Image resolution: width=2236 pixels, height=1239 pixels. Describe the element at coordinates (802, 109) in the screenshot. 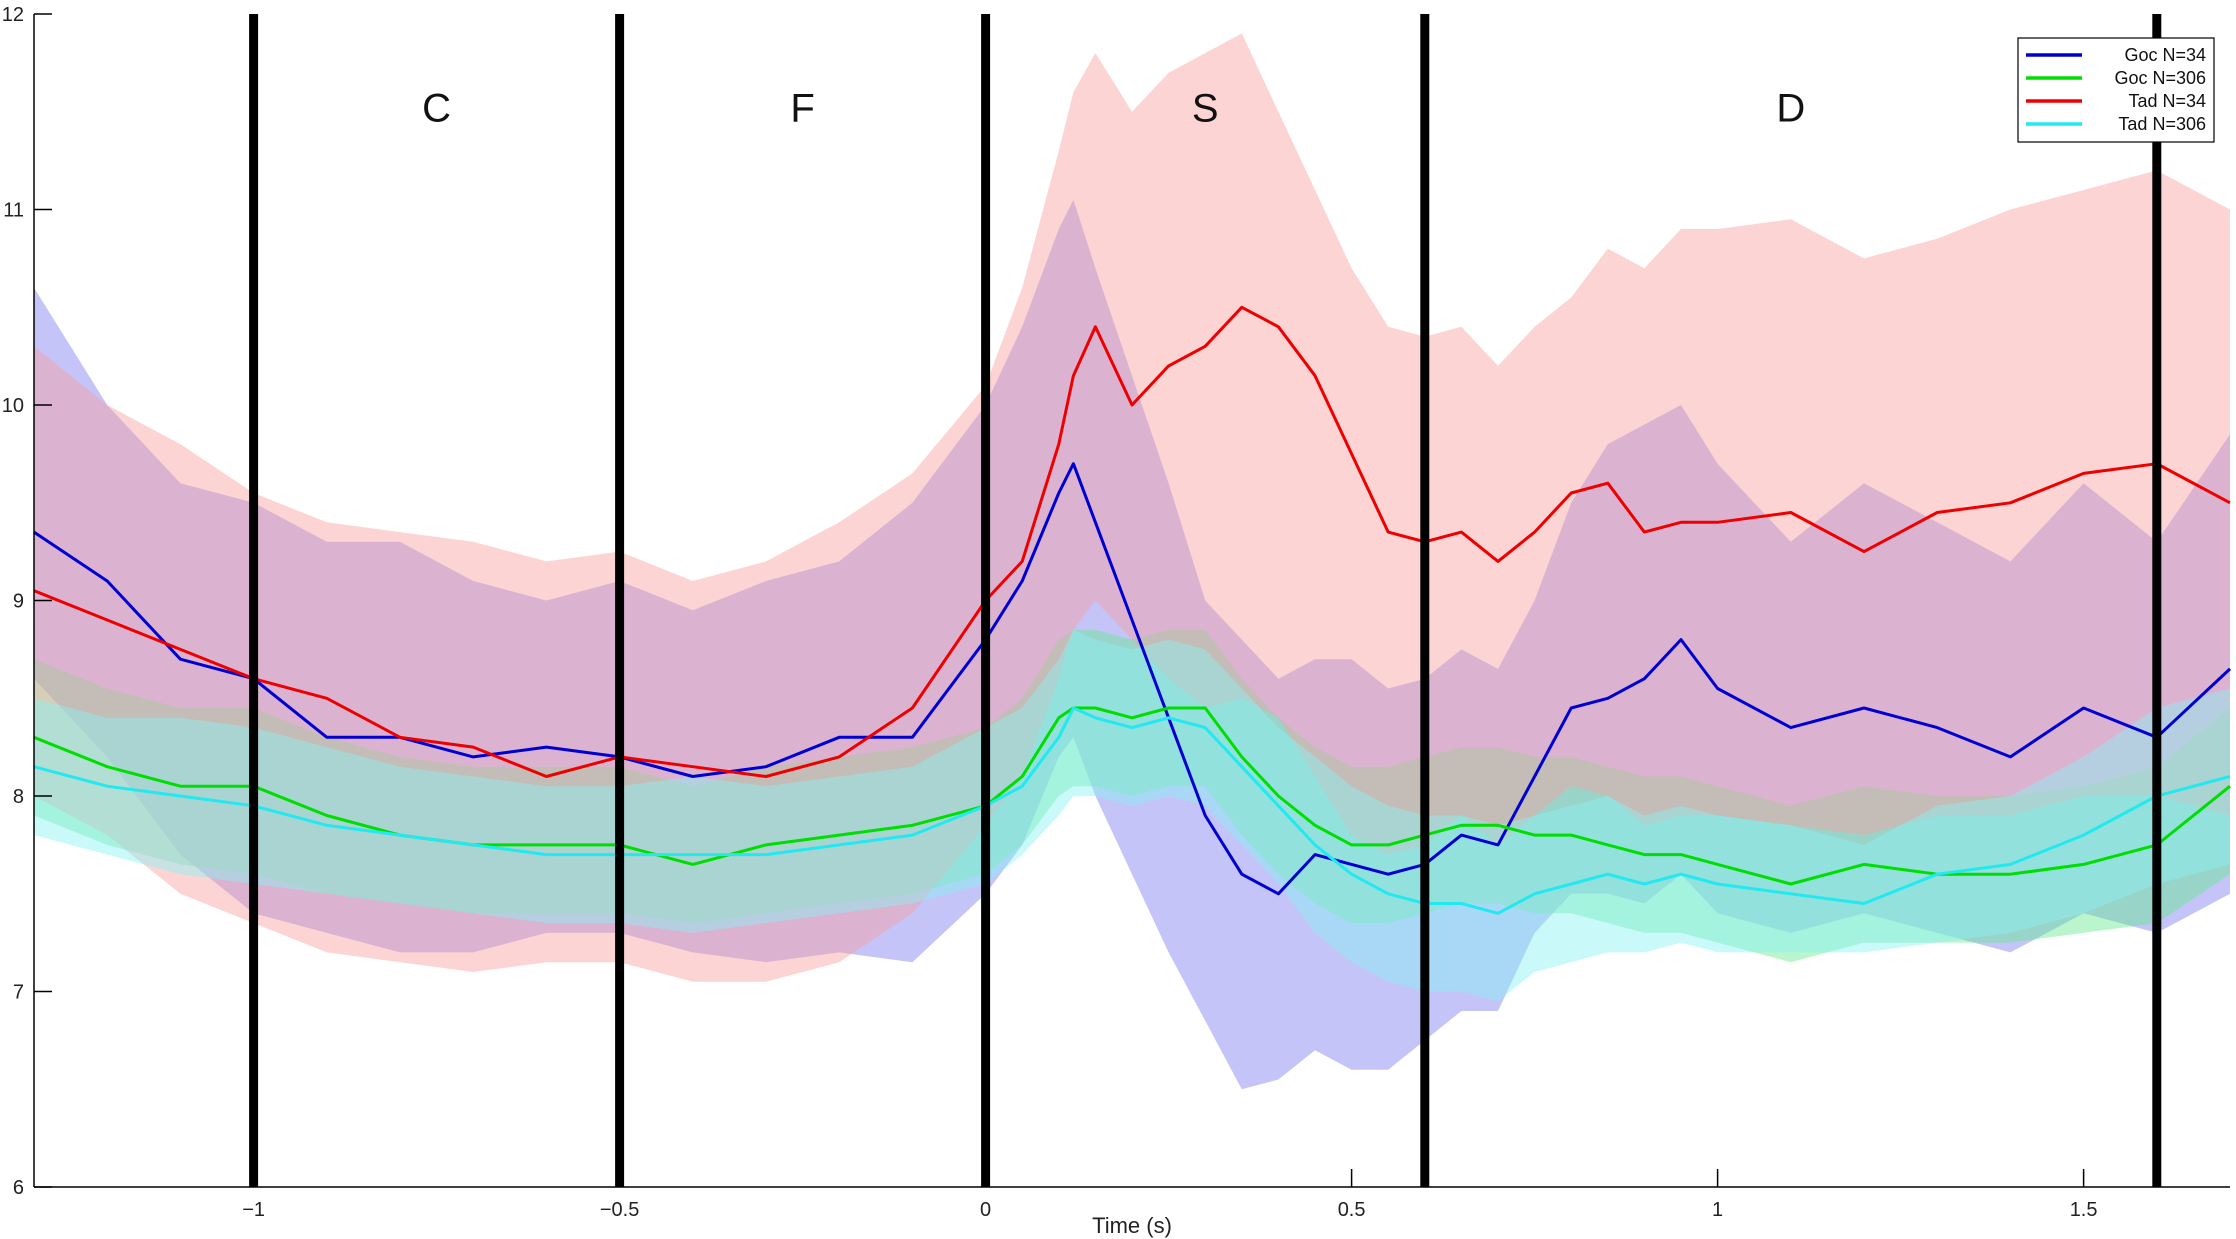

I see `phase-label-f: F` at that location.